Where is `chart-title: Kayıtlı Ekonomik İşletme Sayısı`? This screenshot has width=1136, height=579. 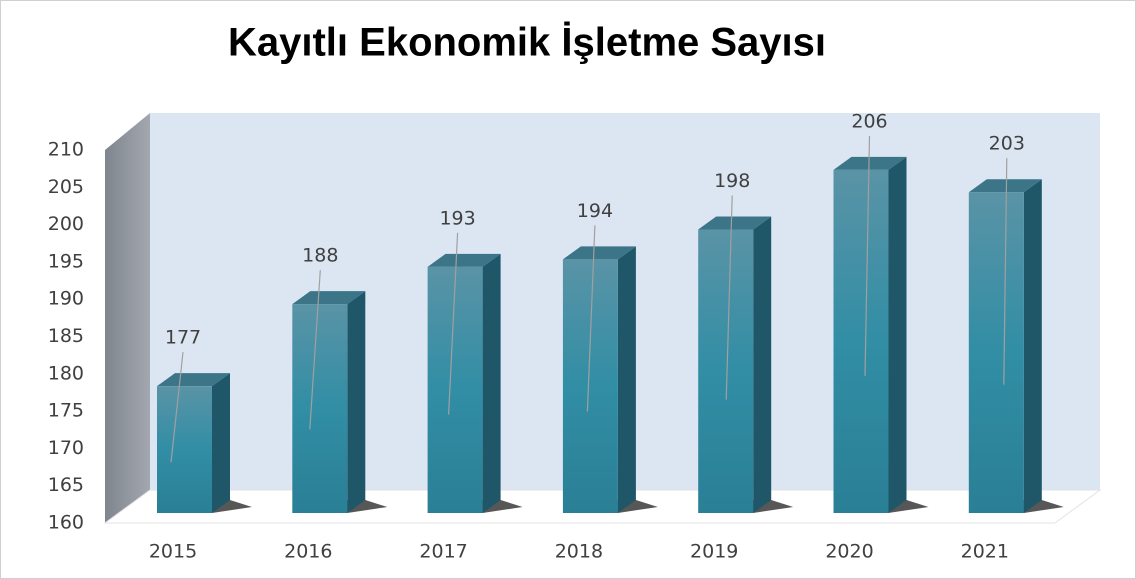
chart-title: Kayıtlı Ekonomik İşletme Sayısı is located at coordinates (527, 43).